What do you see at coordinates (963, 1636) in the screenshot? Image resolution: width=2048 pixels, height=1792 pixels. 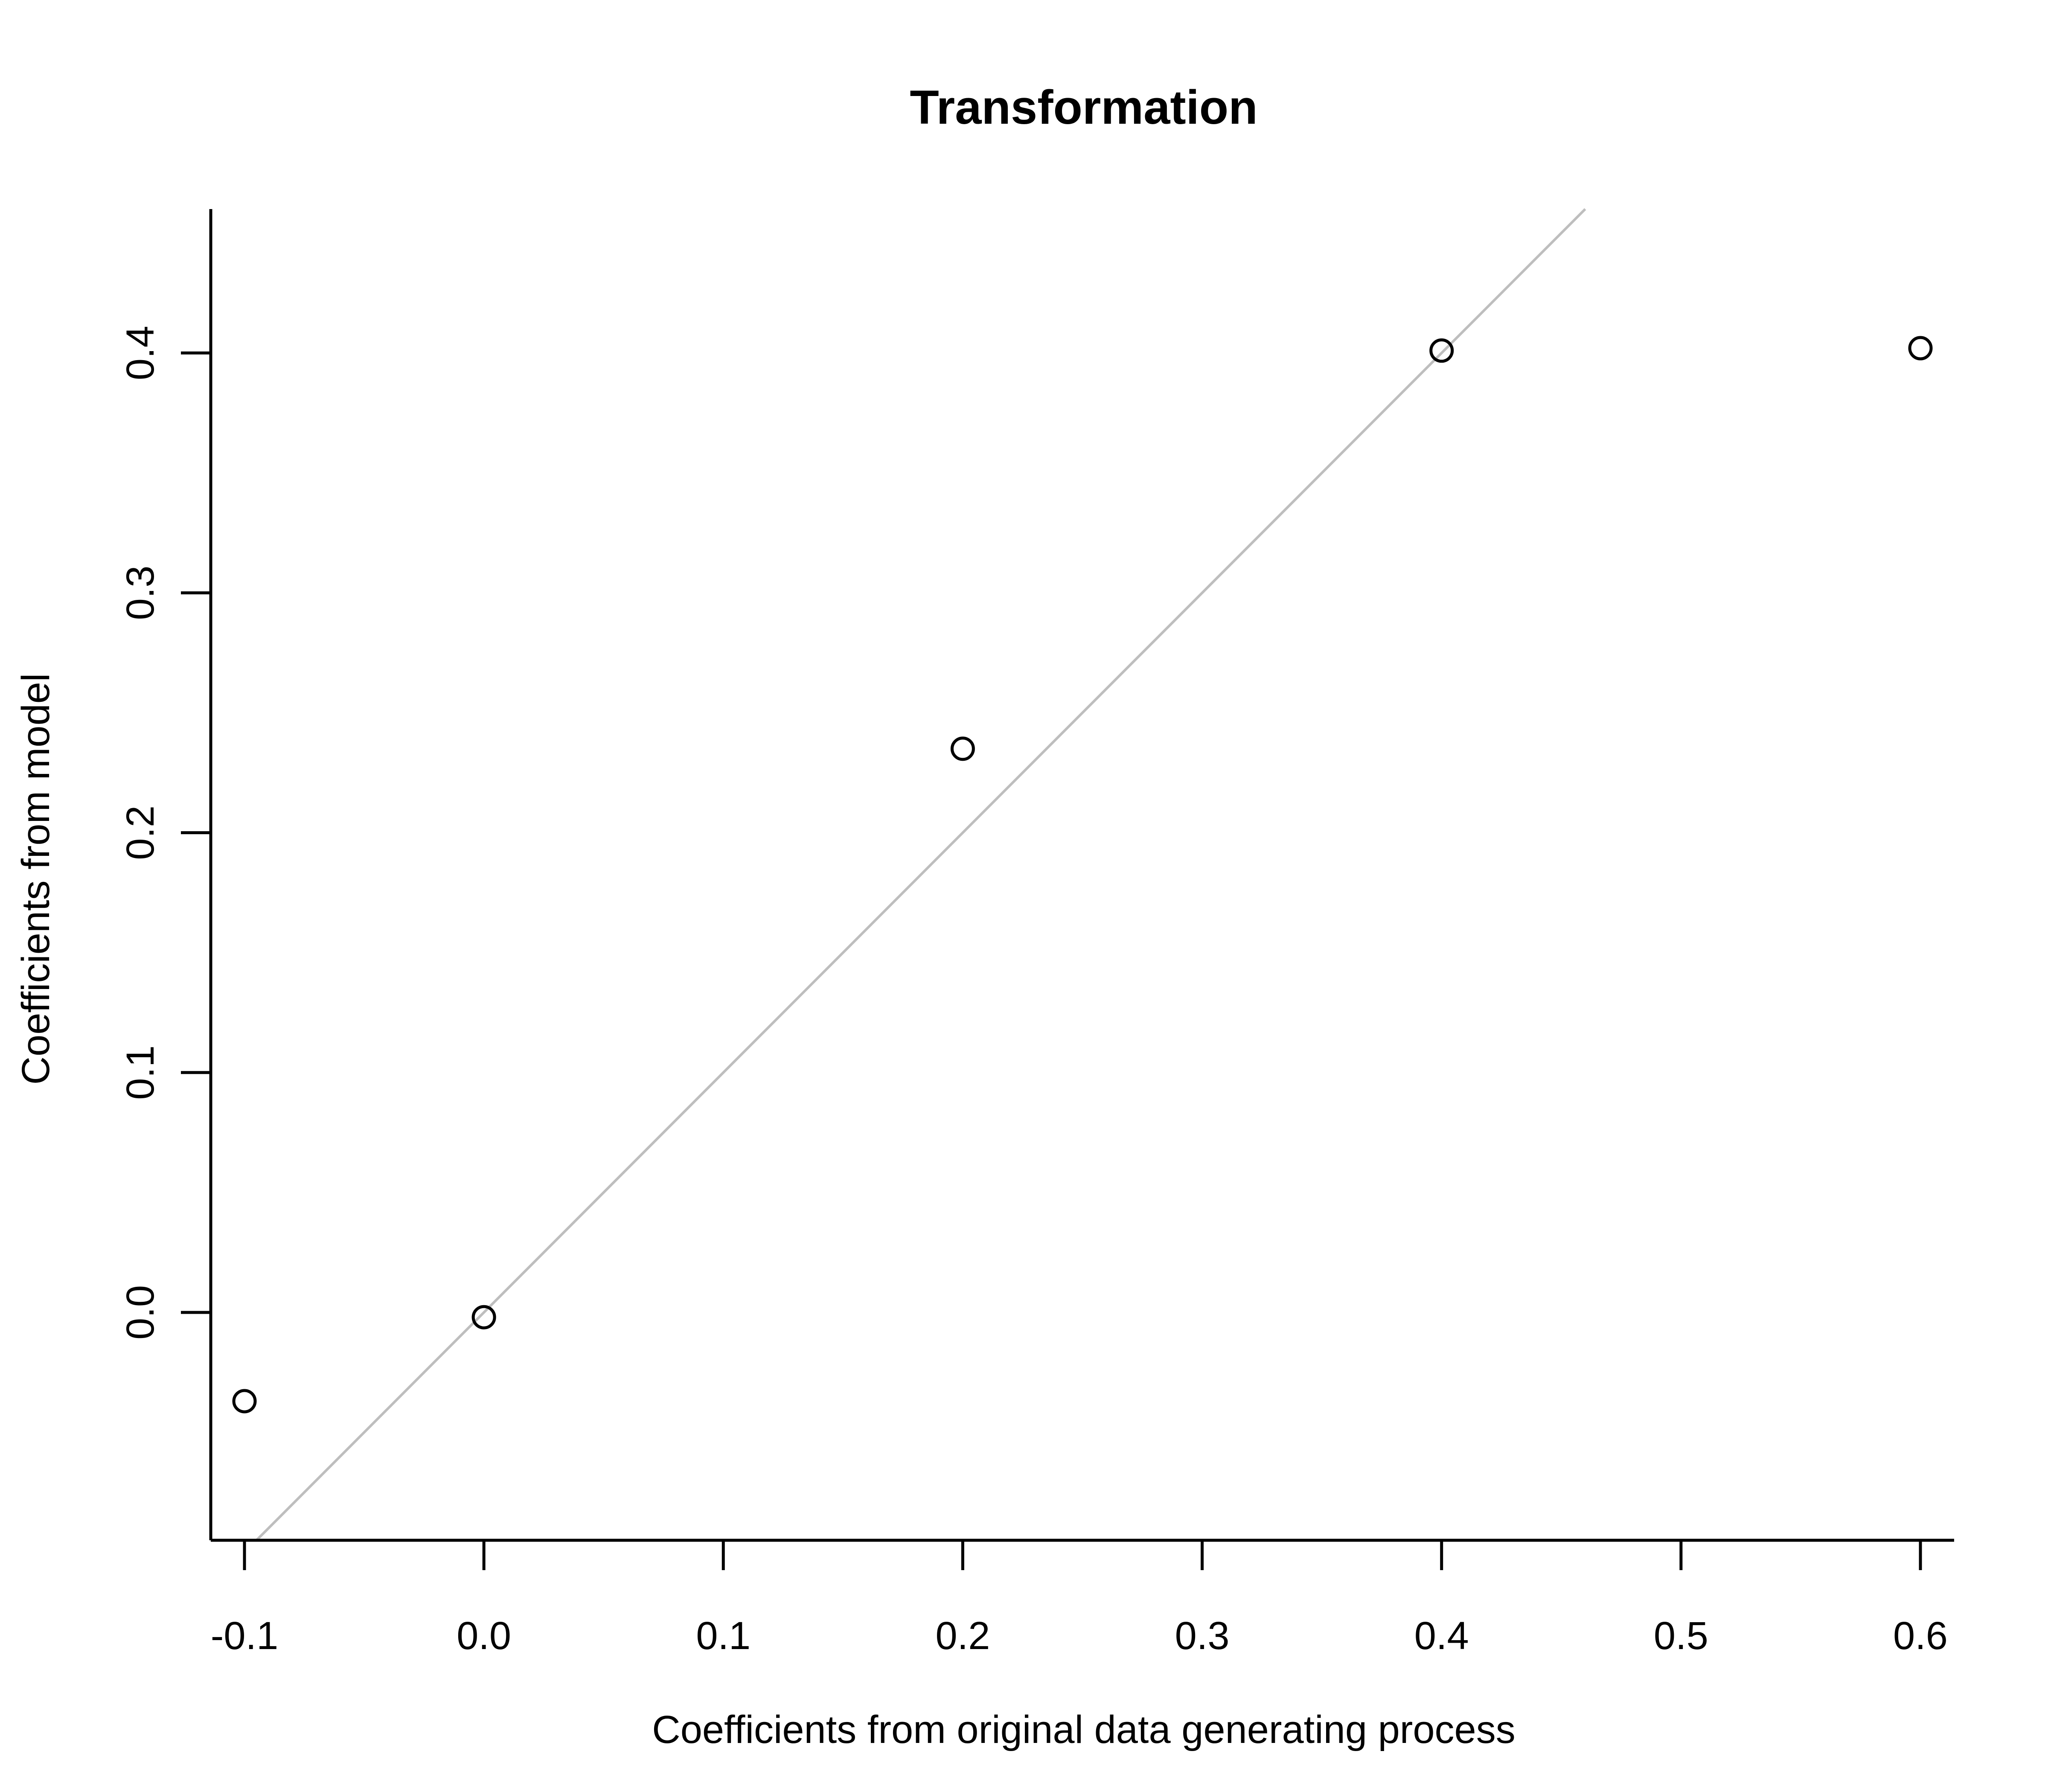 I see `x-tick-label: 0.2` at bounding box center [963, 1636].